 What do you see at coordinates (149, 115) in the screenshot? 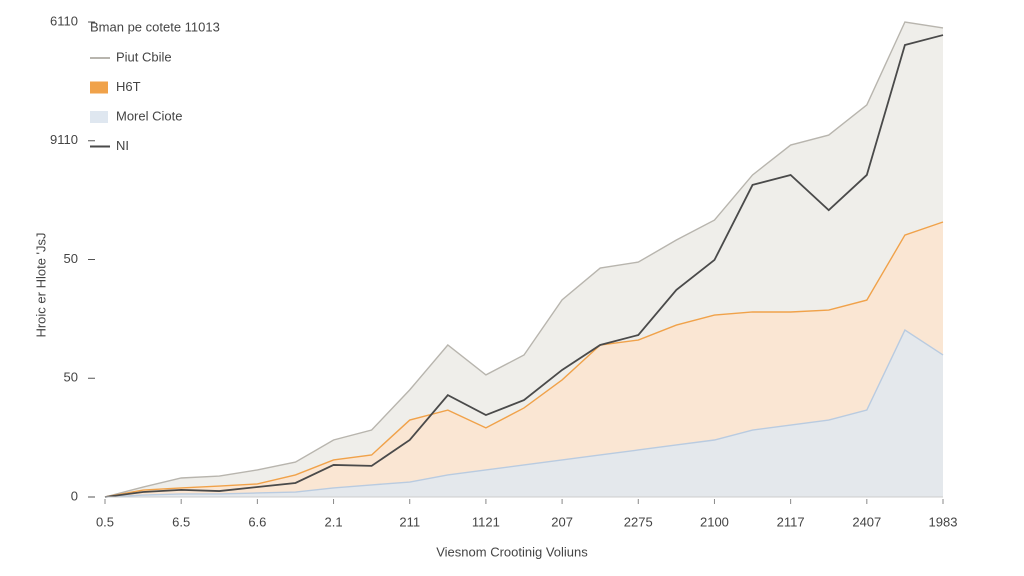
I see `legend-label: Morel Ciote` at bounding box center [149, 115].